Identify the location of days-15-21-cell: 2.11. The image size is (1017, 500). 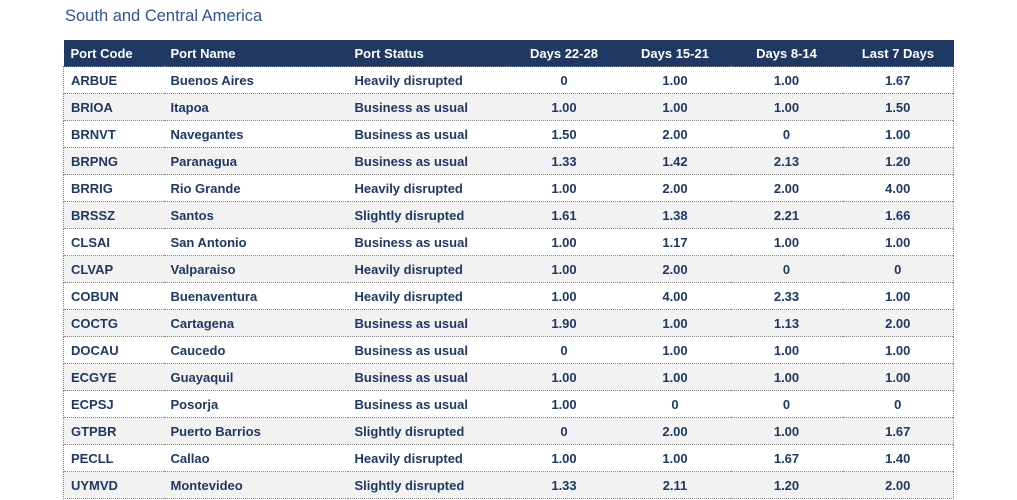
(675, 485).